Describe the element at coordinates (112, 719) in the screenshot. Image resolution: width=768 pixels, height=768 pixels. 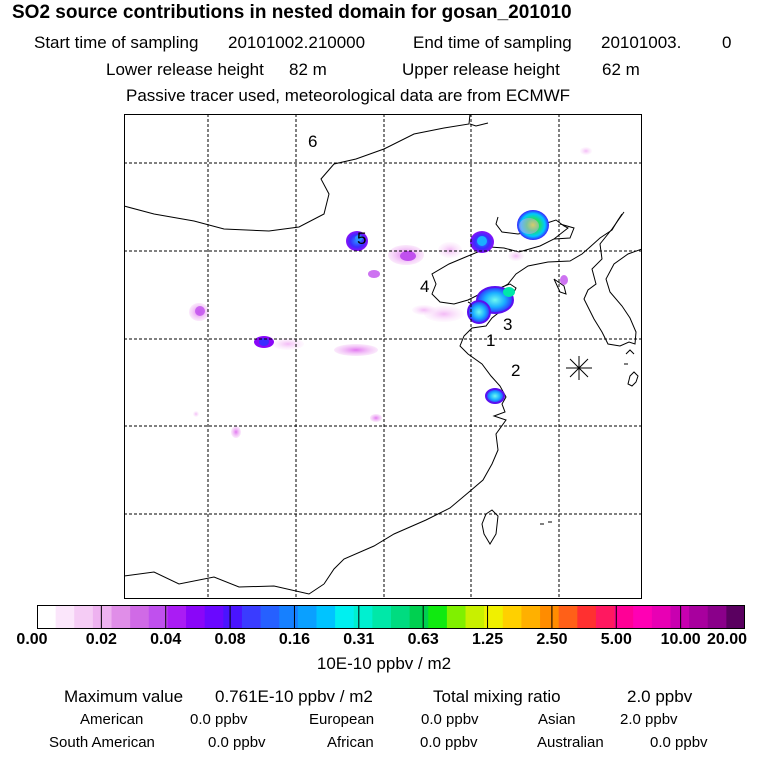
I see `source-name-american: American` at that location.